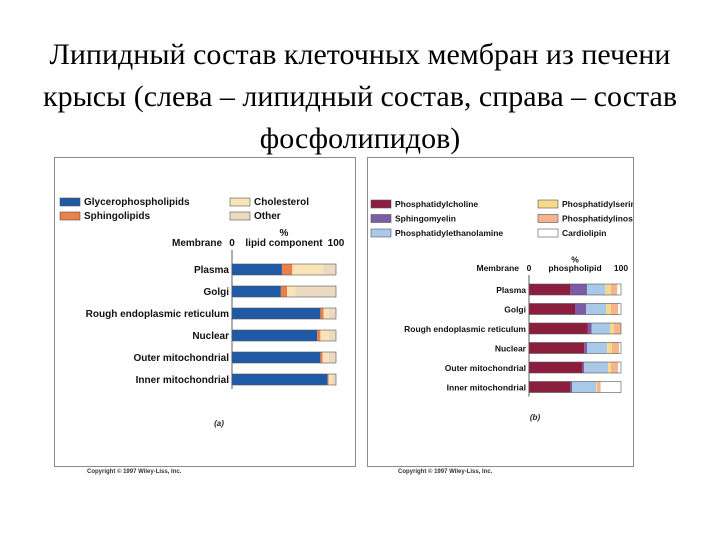  I want to click on bar-segment-rough-endoplasmic-reticulum-phosphatidylserine, so click(611, 328).